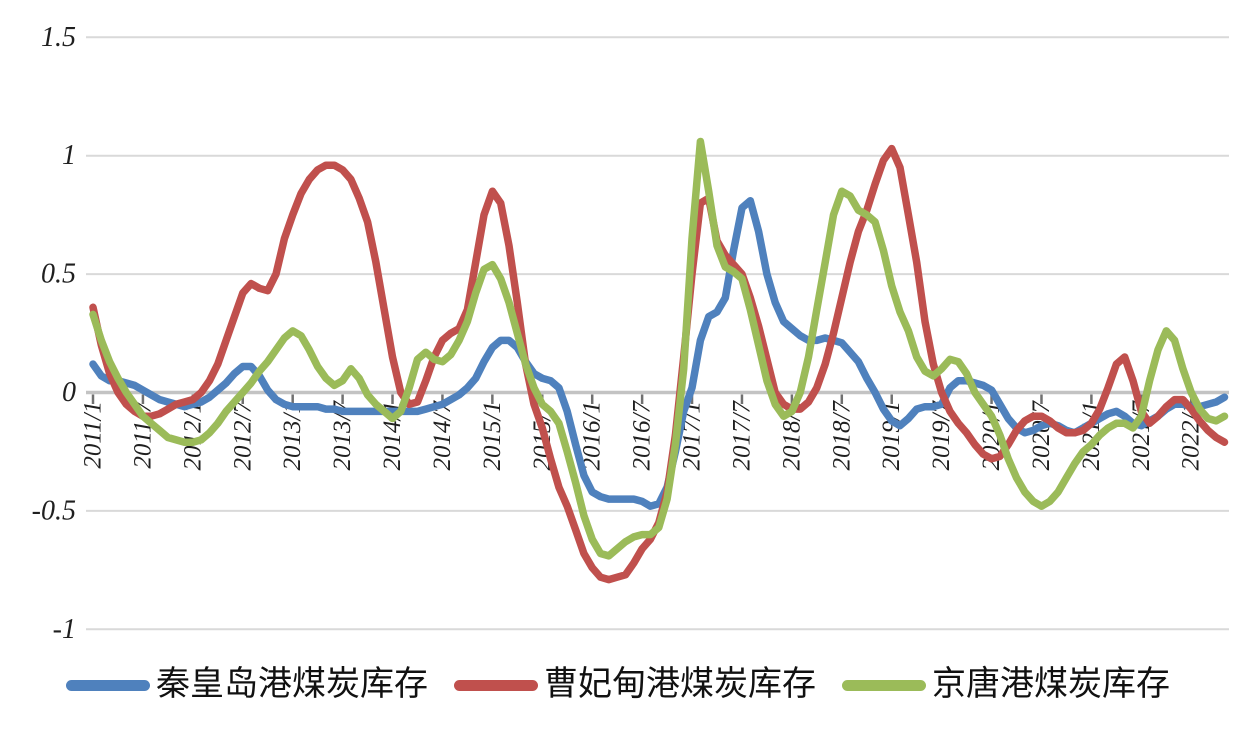  What do you see at coordinates (741, 435) in the screenshot?
I see `x-axis-label: 2017/7` at bounding box center [741, 435].